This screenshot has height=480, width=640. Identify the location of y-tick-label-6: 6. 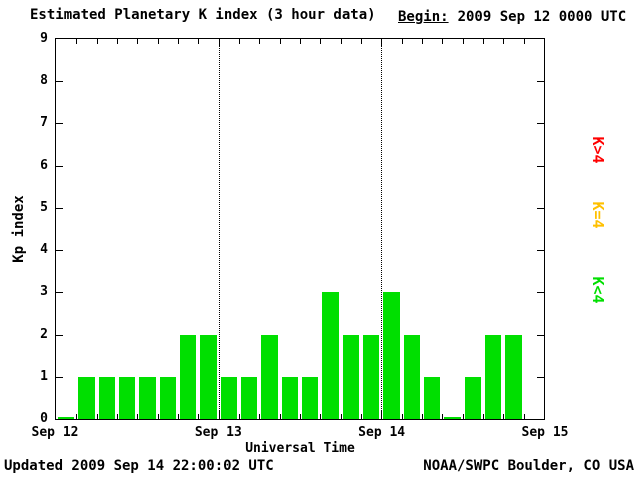
(44, 165).